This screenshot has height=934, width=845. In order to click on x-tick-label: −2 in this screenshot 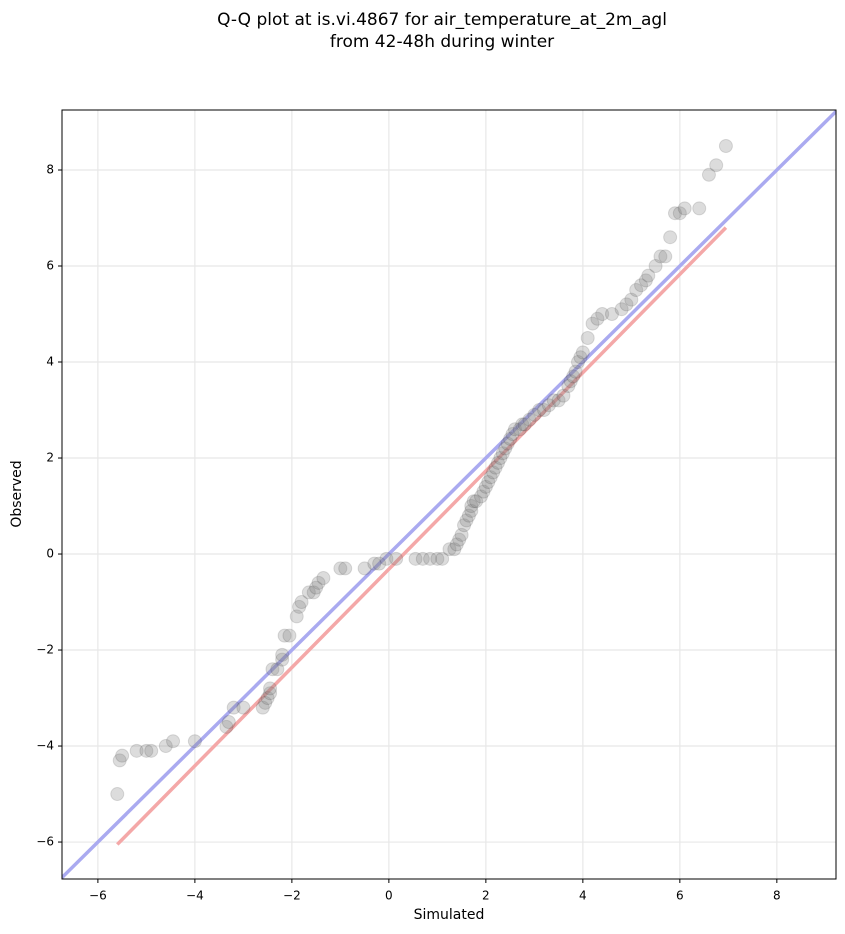, I will do `click(292, 896)`.